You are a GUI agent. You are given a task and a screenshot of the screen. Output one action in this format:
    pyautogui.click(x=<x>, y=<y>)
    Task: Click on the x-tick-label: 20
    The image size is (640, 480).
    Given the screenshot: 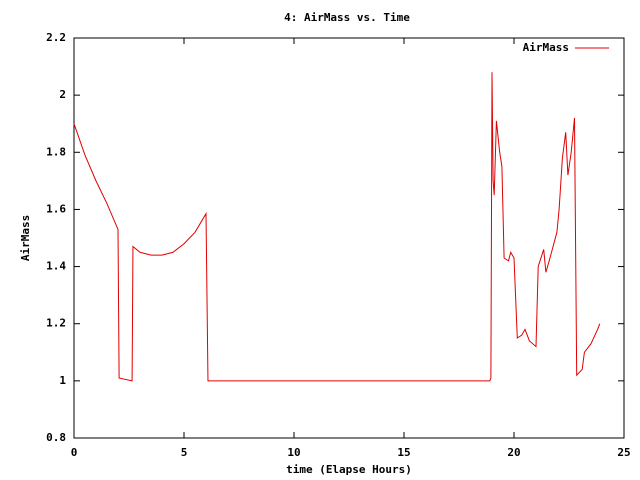 What is the action you would take?
    pyautogui.click(x=513, y=452)
    